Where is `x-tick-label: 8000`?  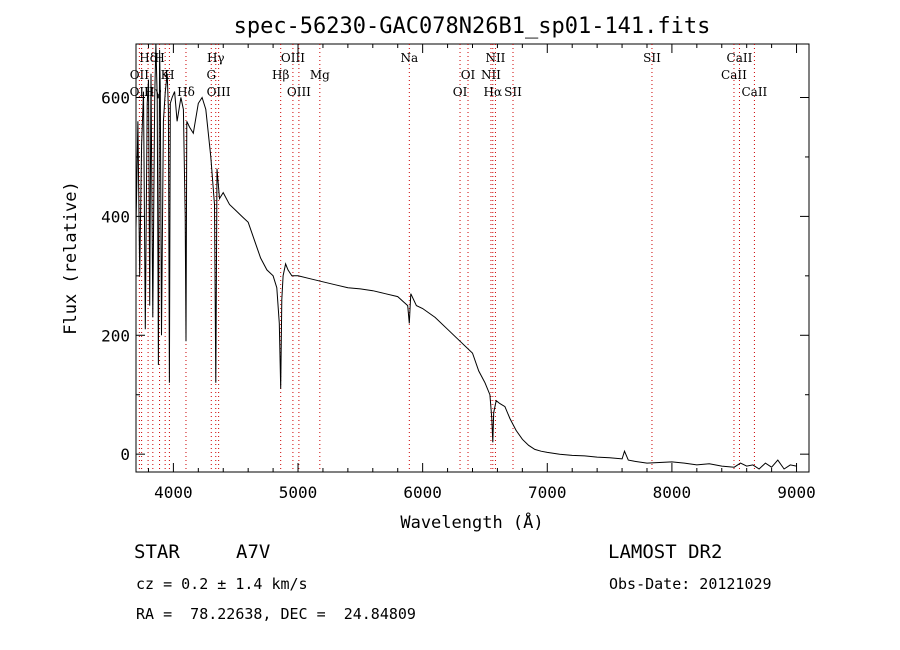
x-tick-label: 8000 is located at coordinates (672, 492).